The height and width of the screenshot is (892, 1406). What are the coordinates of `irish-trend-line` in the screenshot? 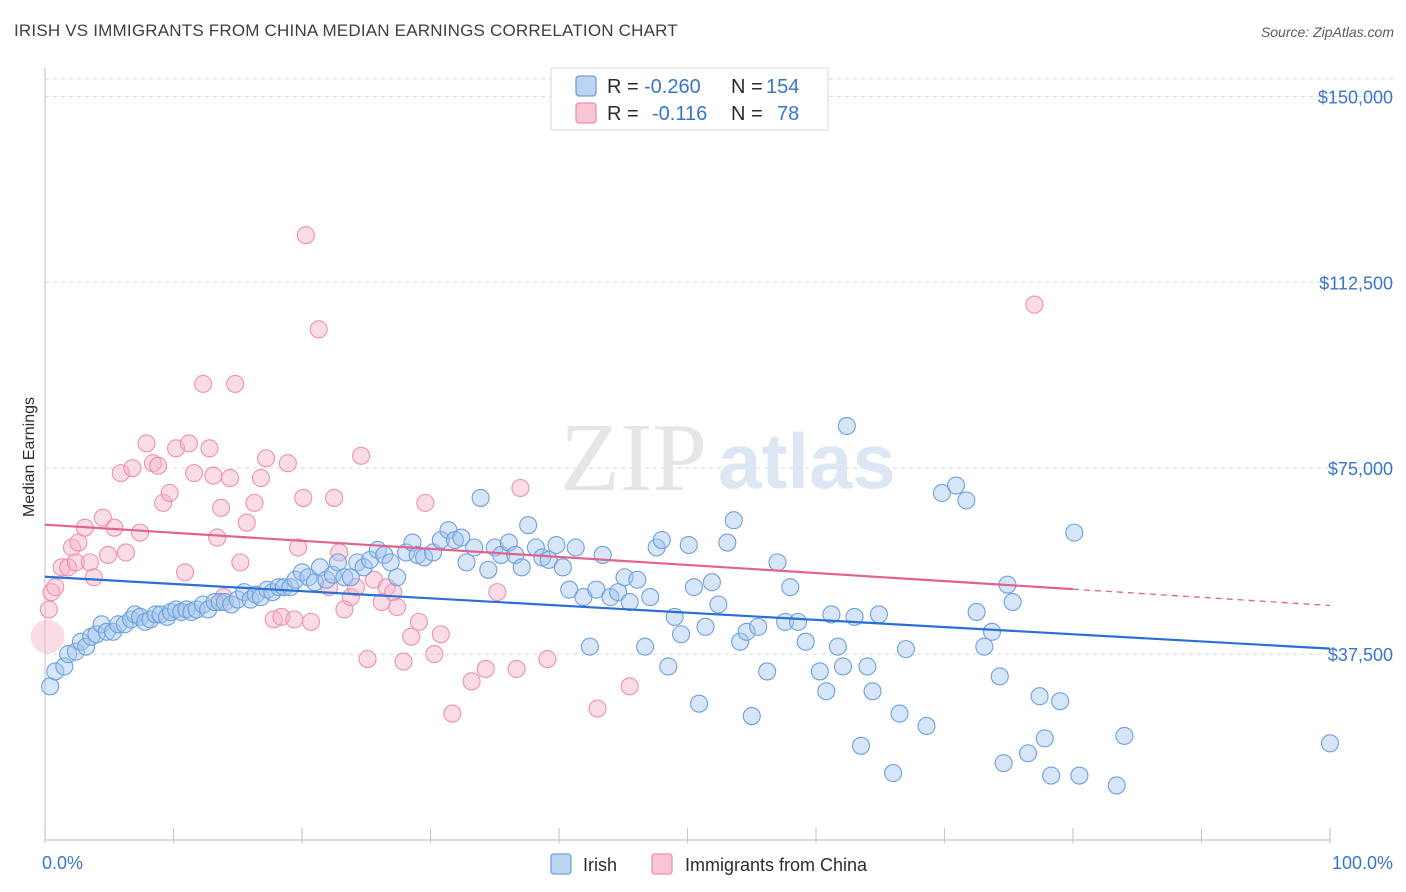 It's located at (687, 612).